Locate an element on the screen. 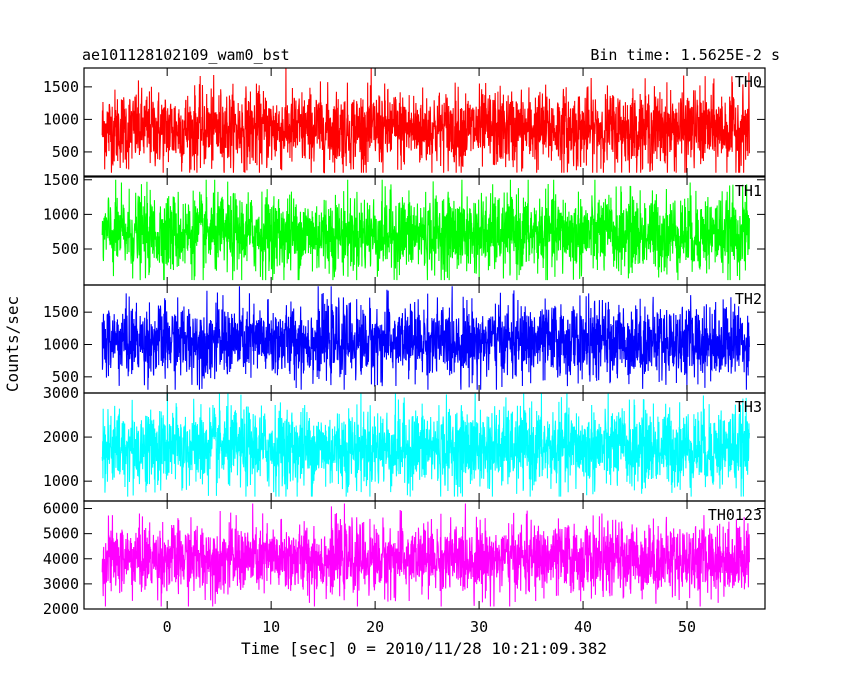 This screenshot has width=850, height=680. y-tick-label: 6000 is located at coordinates (61, 509).